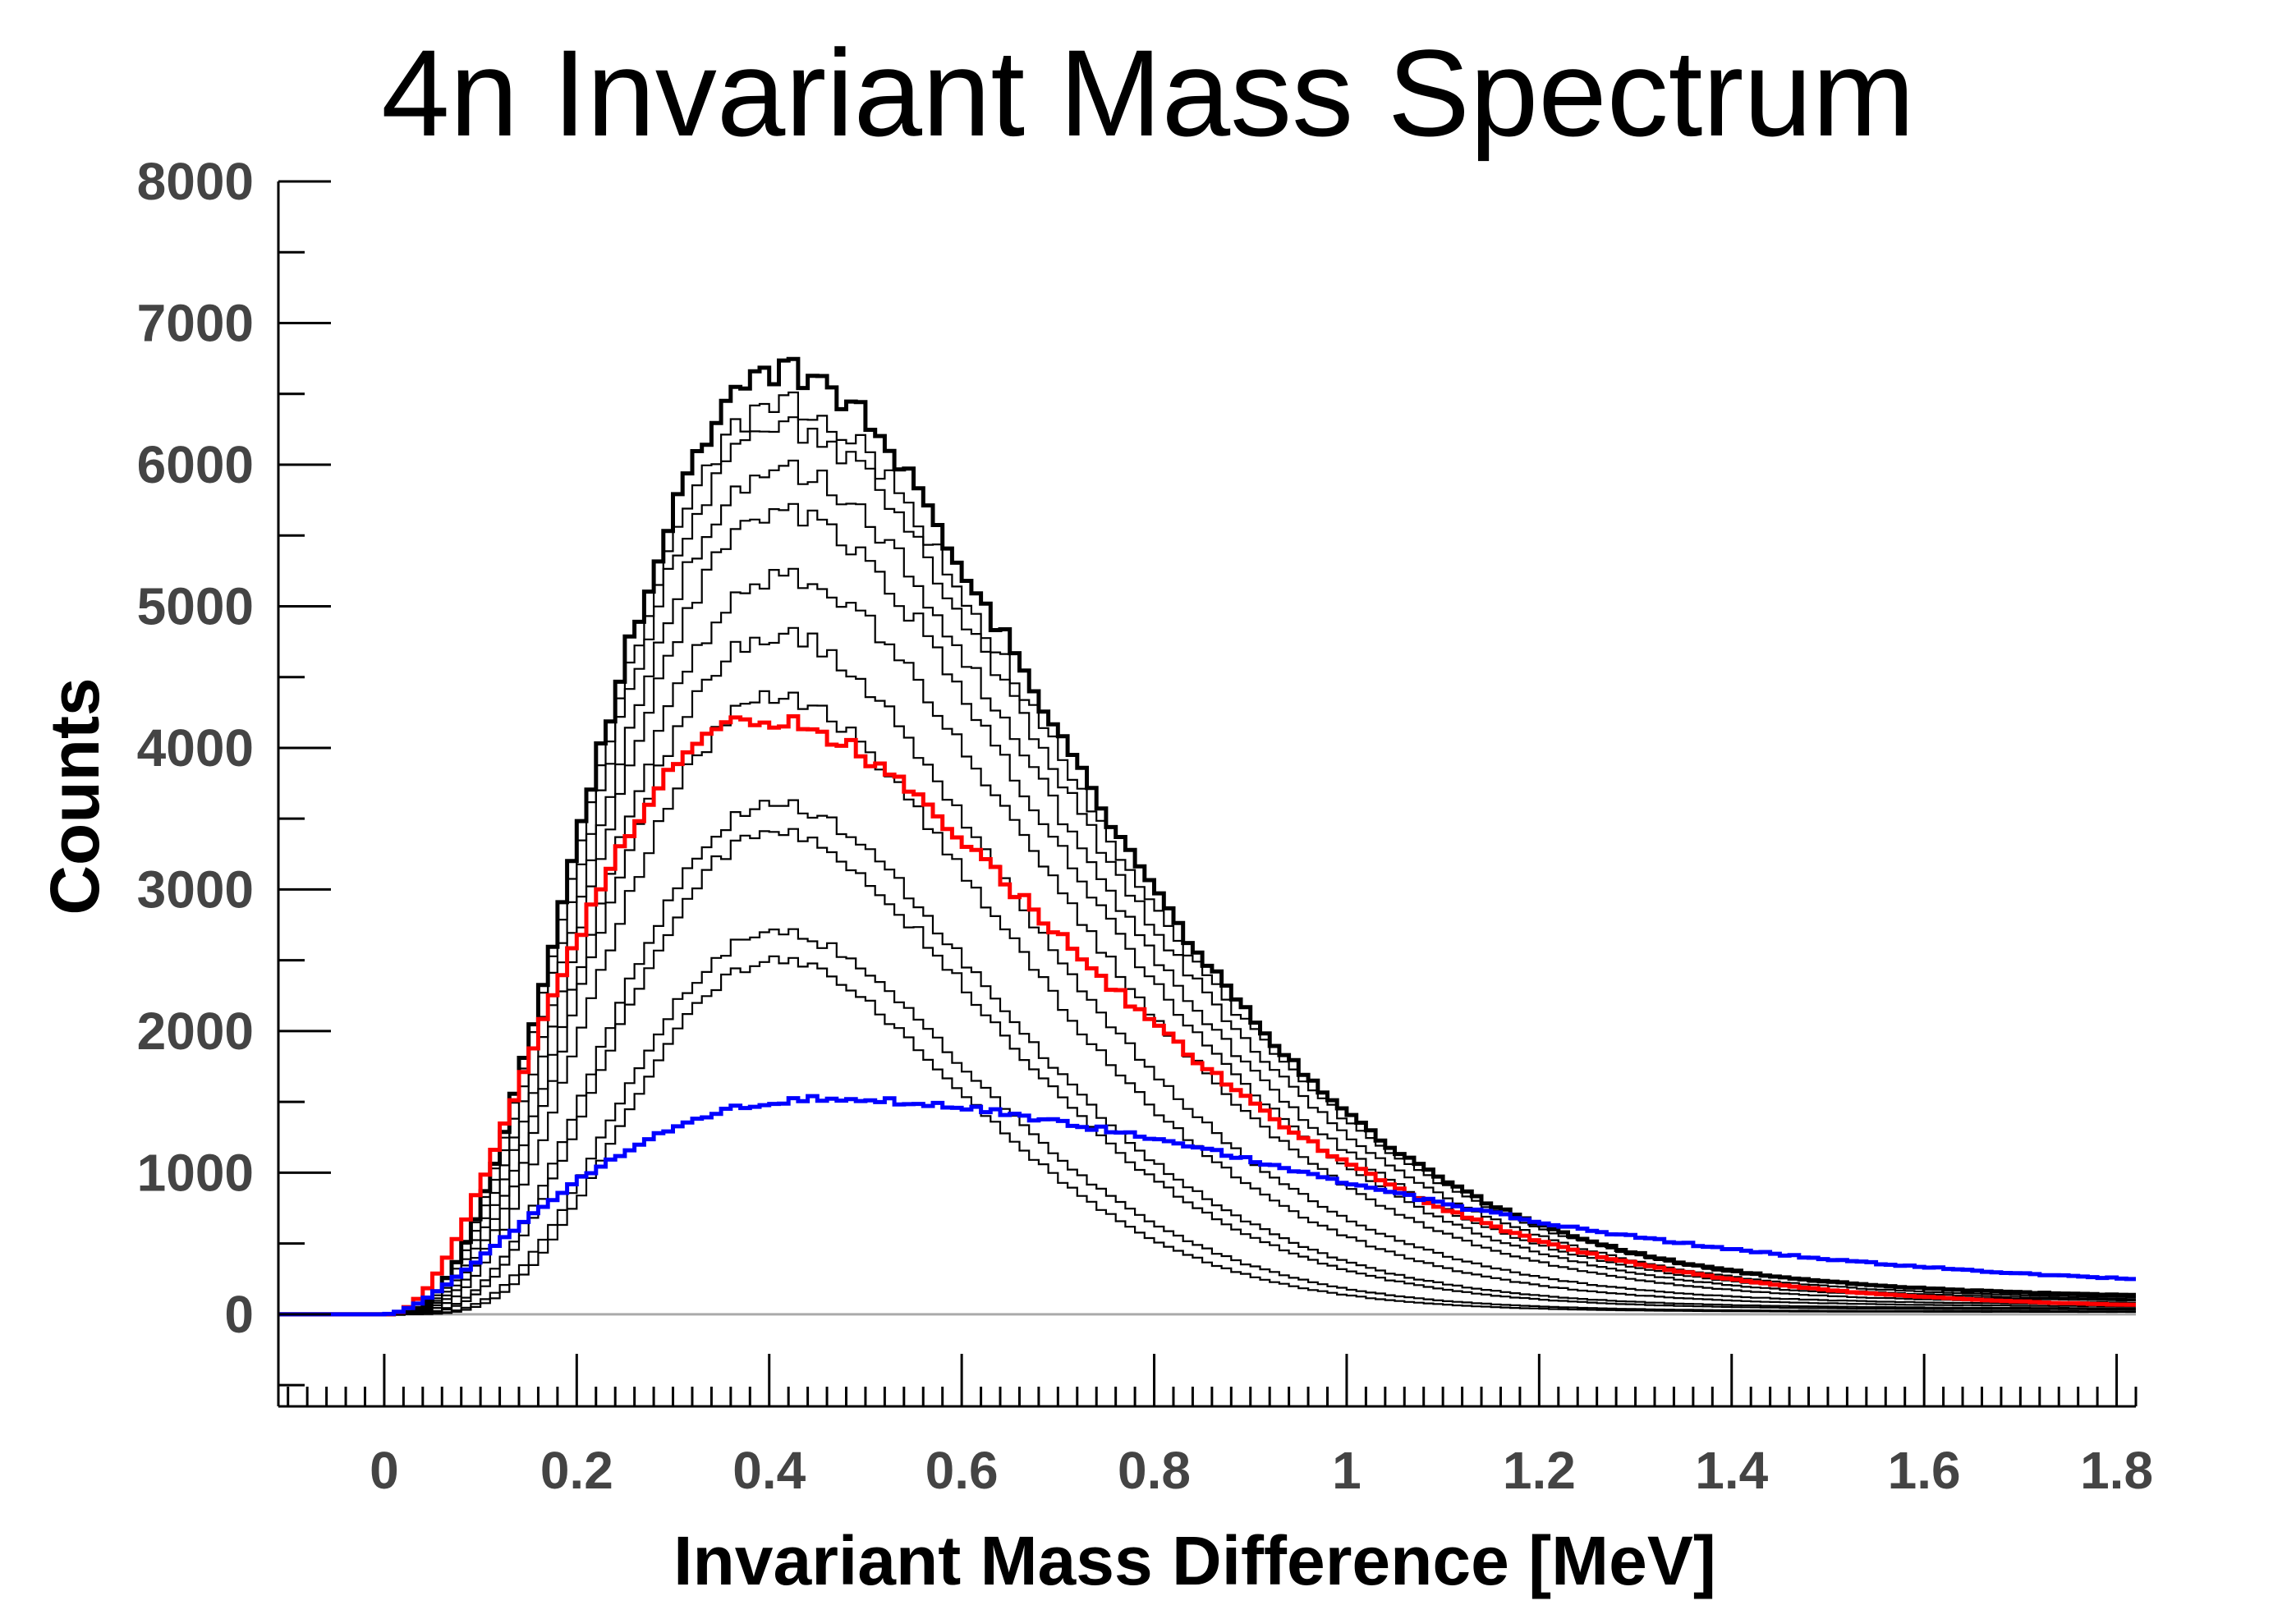 The width and height of the screenshot is (2296, 1619). I want to click on y-tick-label: 2000, so click(195, 1031).